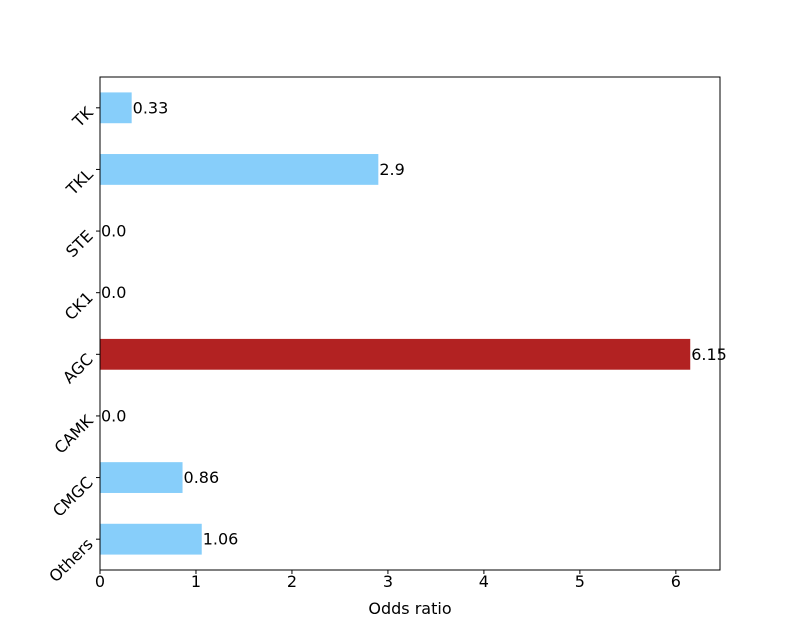  Describe the element at coordinates (113, 231) in the screenshot. I see `data-label-ste: 0.0` at that location.